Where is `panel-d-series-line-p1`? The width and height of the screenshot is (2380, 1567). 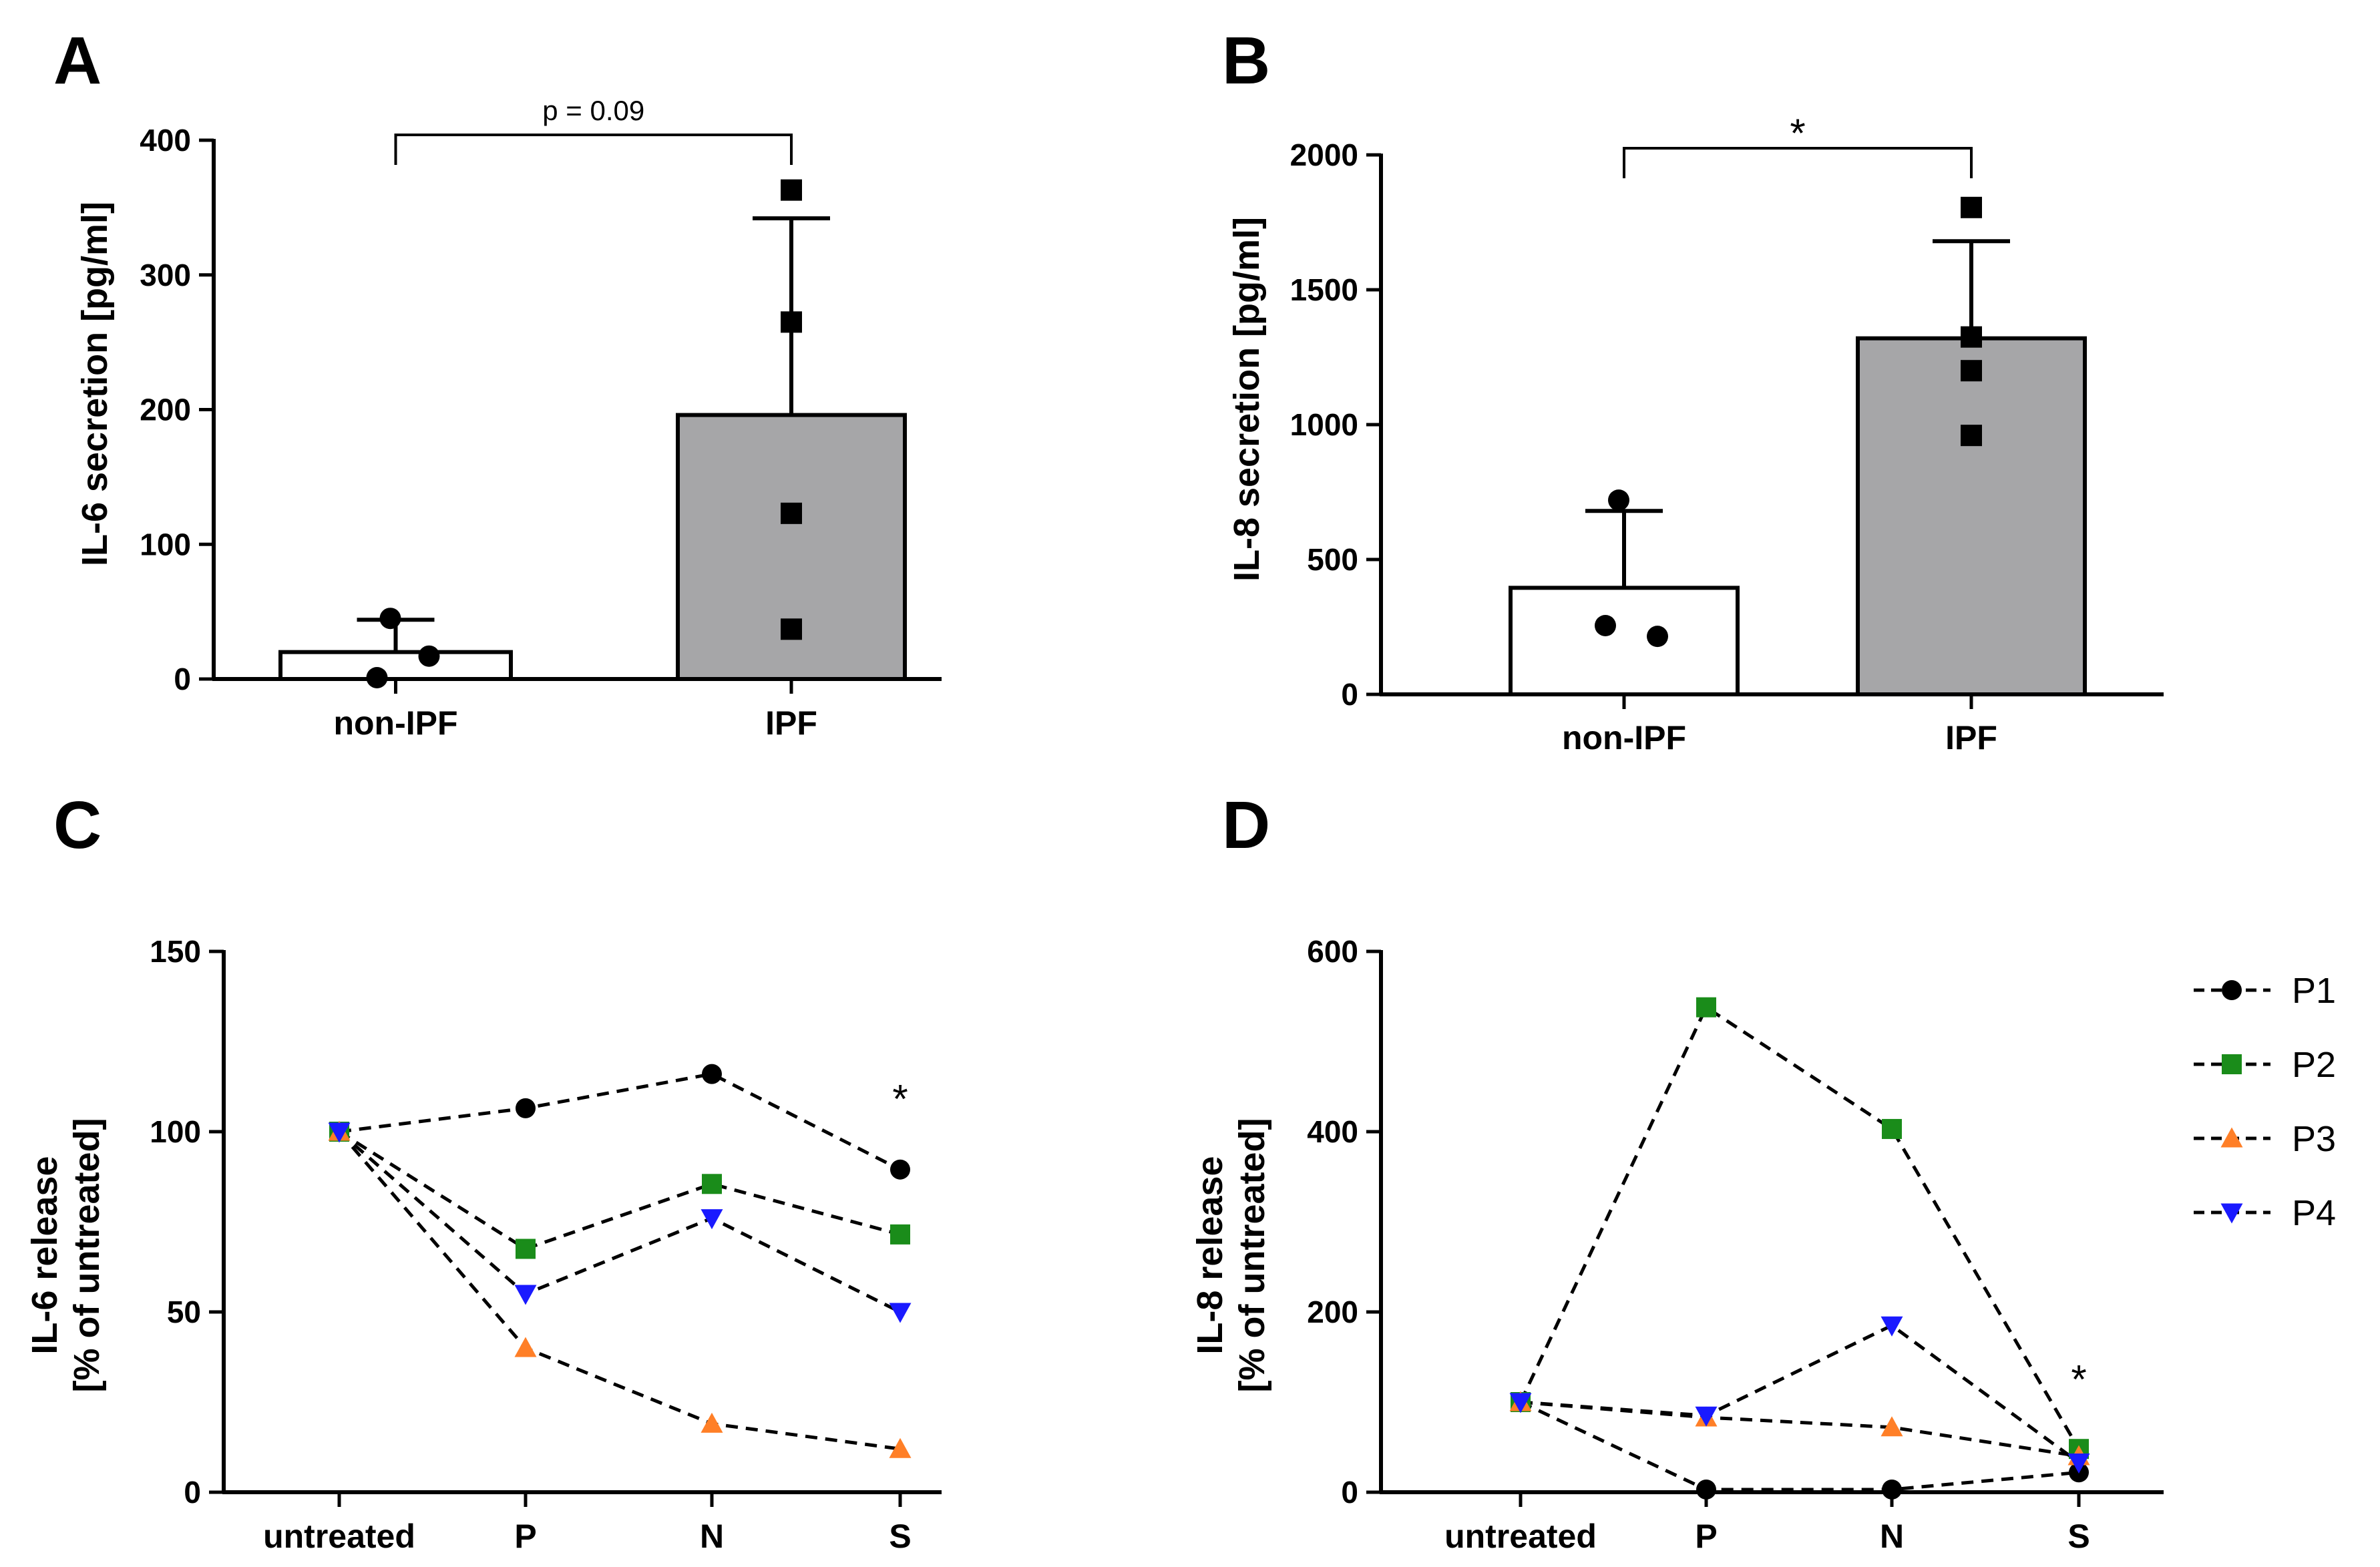
panel-d-series-line-p1 is located at coordinates (1799, 1446).